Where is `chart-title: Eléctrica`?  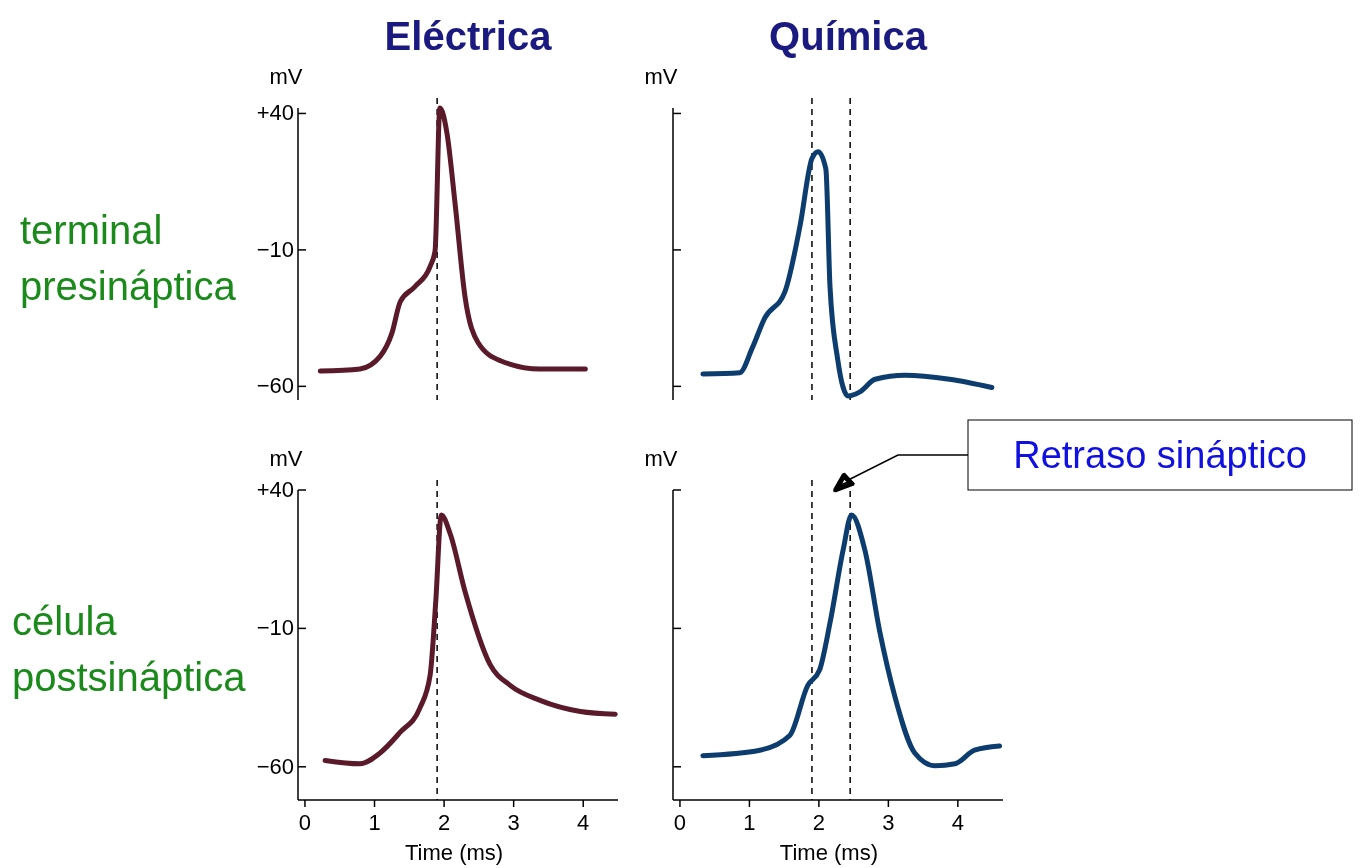
chart-title: Eléctrica is located at coordinates (468, 36).